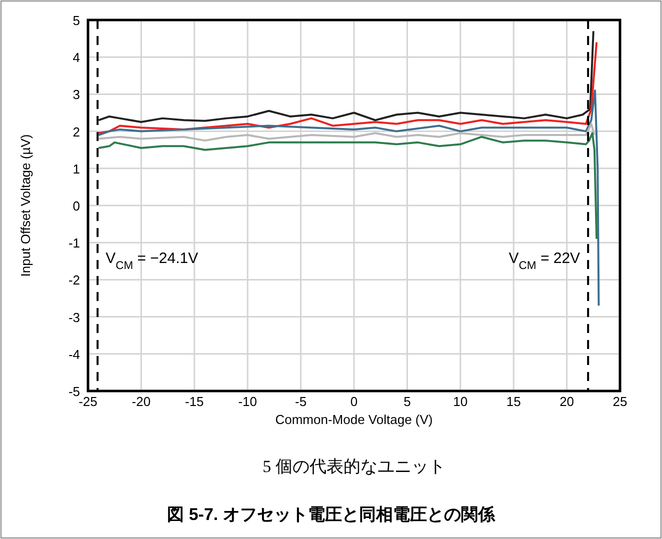 The width and height of the screenshot is (662, 539). I want to click on y-axis-title: Input Offset Voltage (µV), so click(25, 205).